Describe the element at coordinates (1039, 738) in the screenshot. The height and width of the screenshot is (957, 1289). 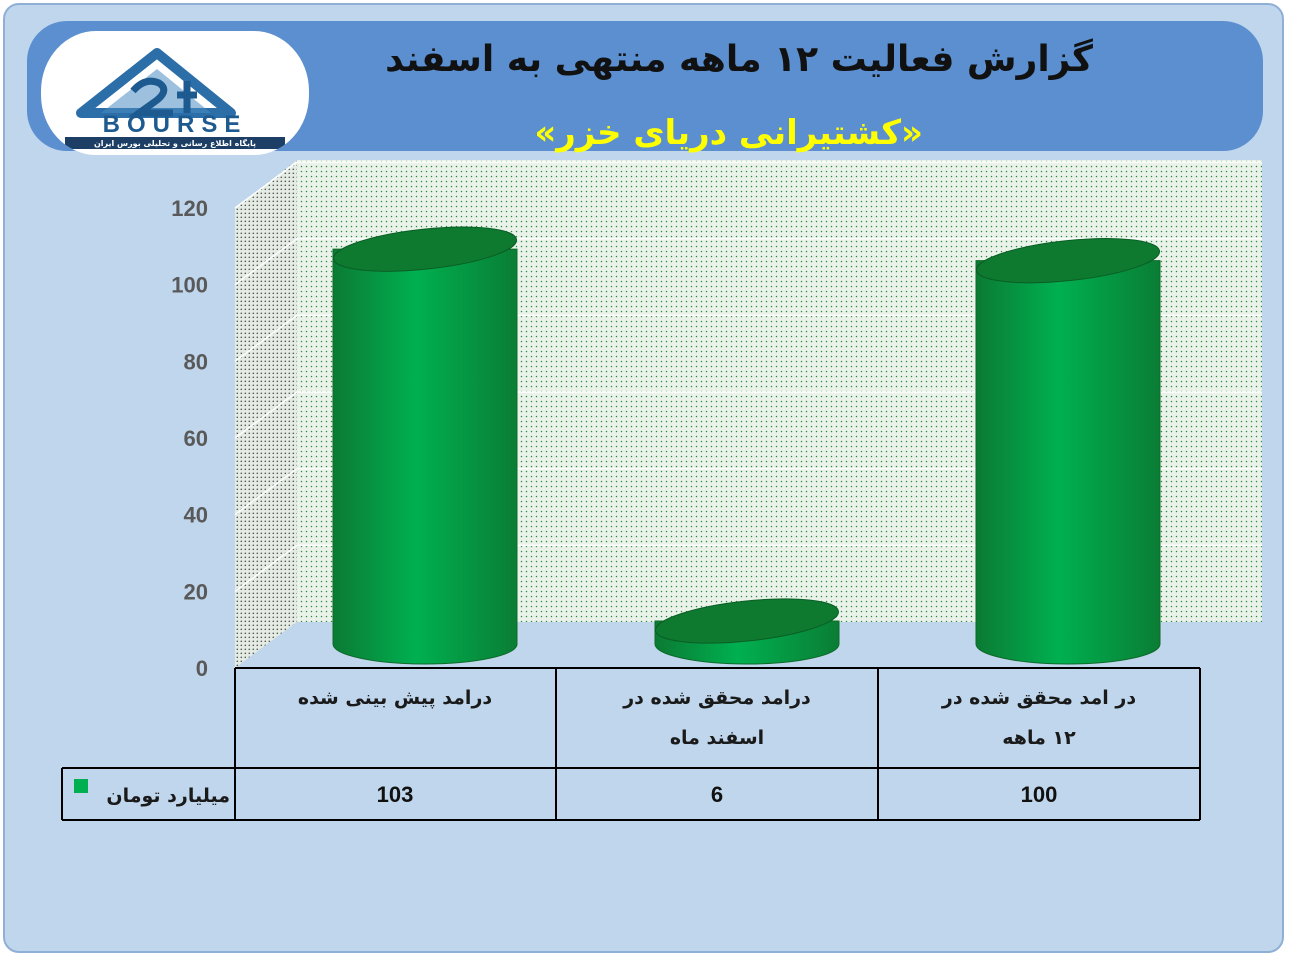
I see `category-label: ۱۲ ماهه` at that location.